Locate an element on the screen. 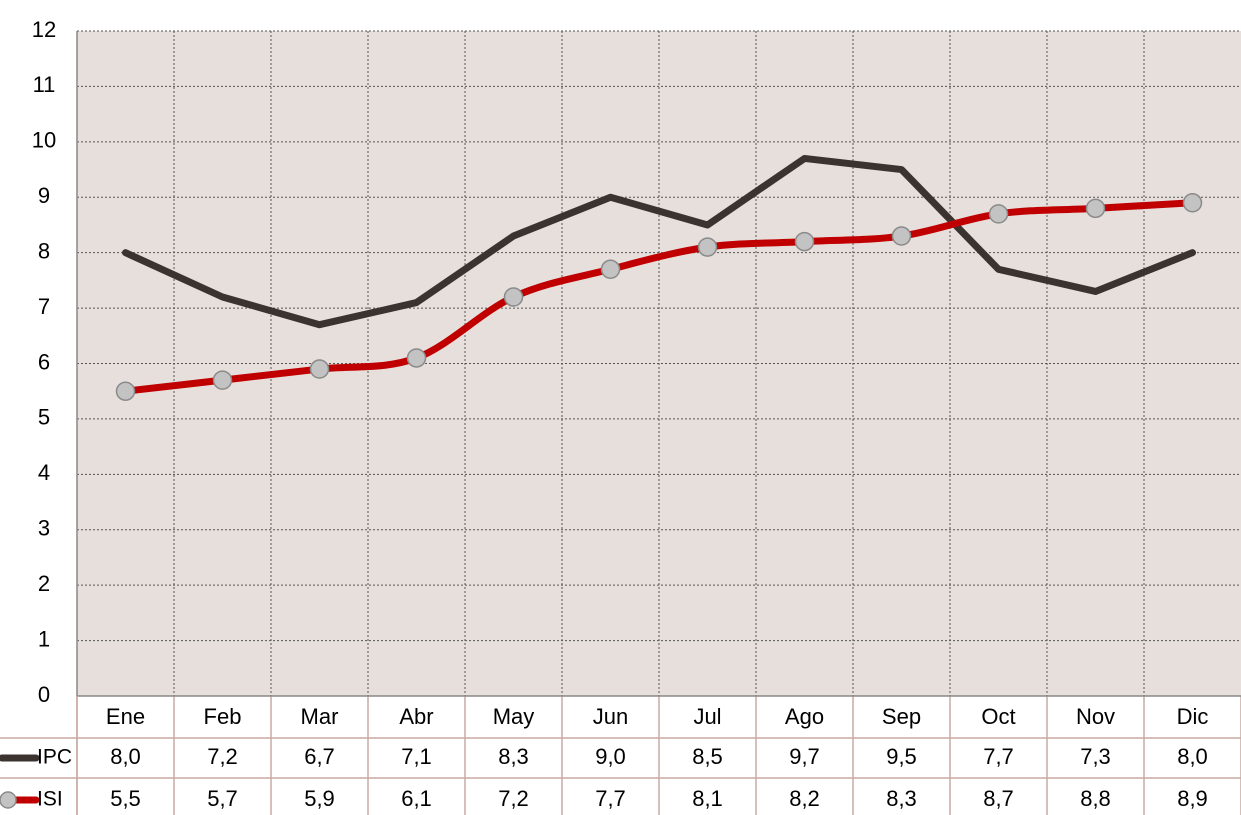 The width and height of the screenshot is (1241, 815). table-value: 9,5 is located at coordinates (901, 756).